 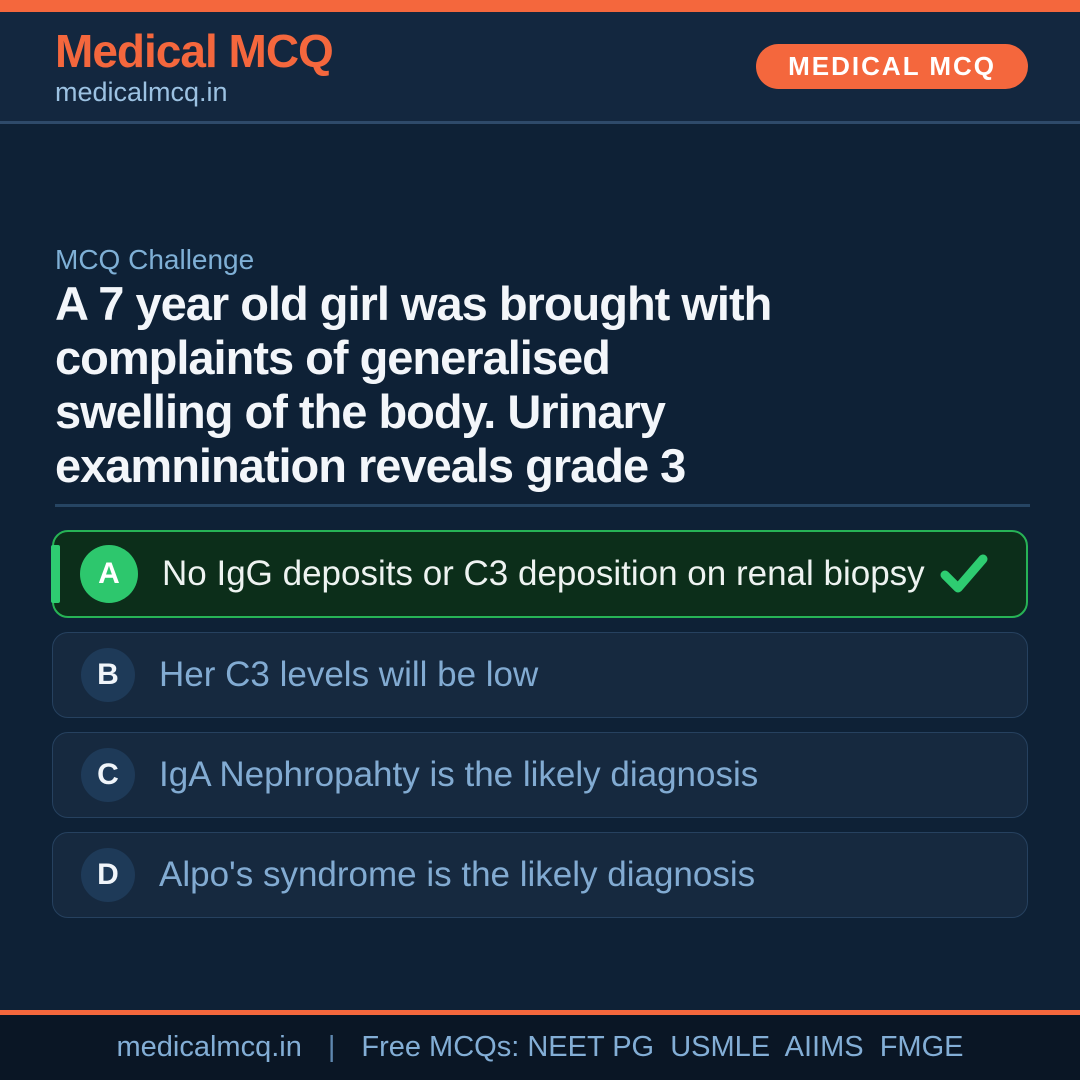 I want to click on brand: Medical MCQ medicalmcq.in, so click(x=194, y=66).